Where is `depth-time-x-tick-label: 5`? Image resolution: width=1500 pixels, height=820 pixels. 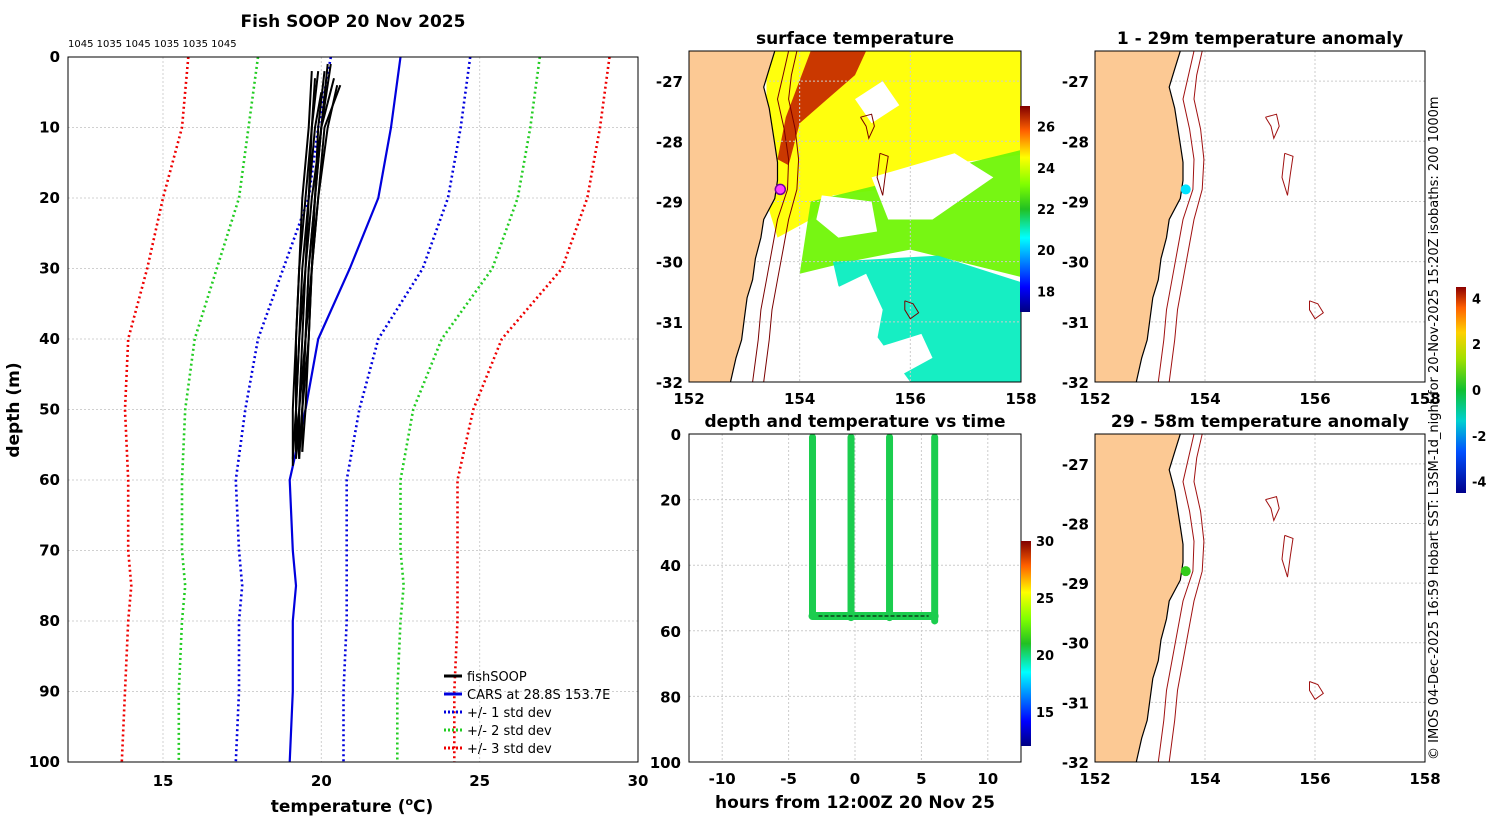 depth-time-x-tick-label: 5 is located at coordinates (921, 779).